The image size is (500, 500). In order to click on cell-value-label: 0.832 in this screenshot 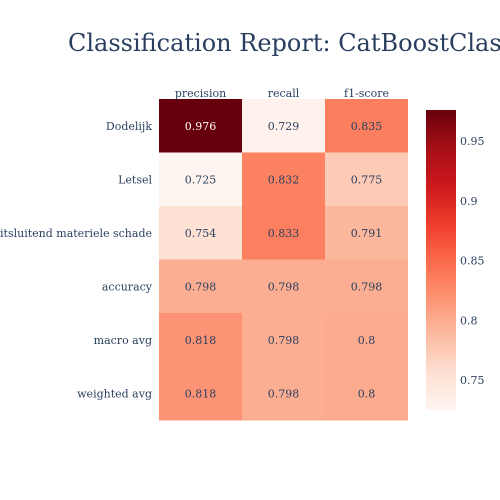, I will do `click(284, 179)`.